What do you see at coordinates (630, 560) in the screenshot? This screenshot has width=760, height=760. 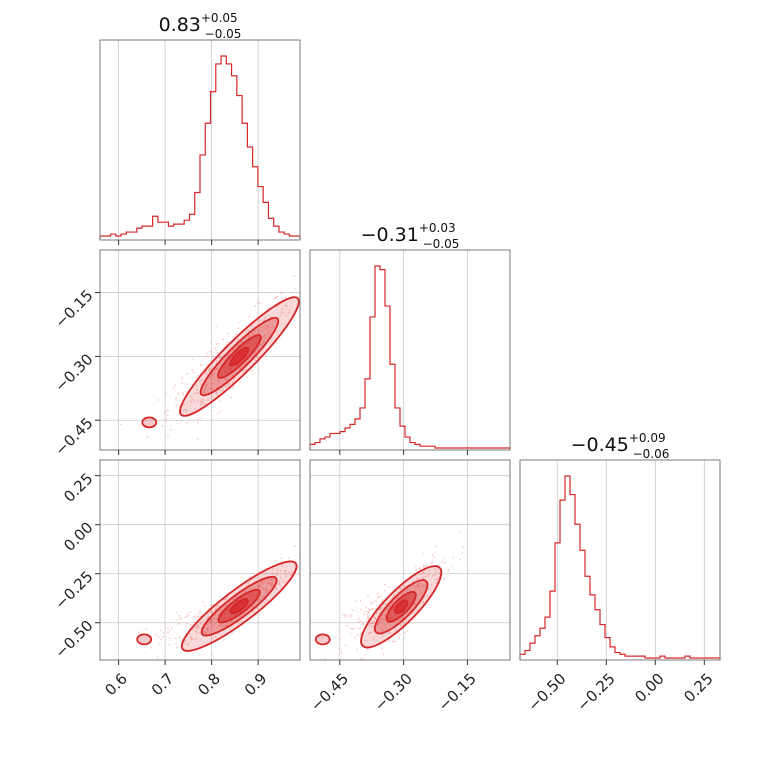 I see `grid-r2-c2` at bounding box center [630, 560].